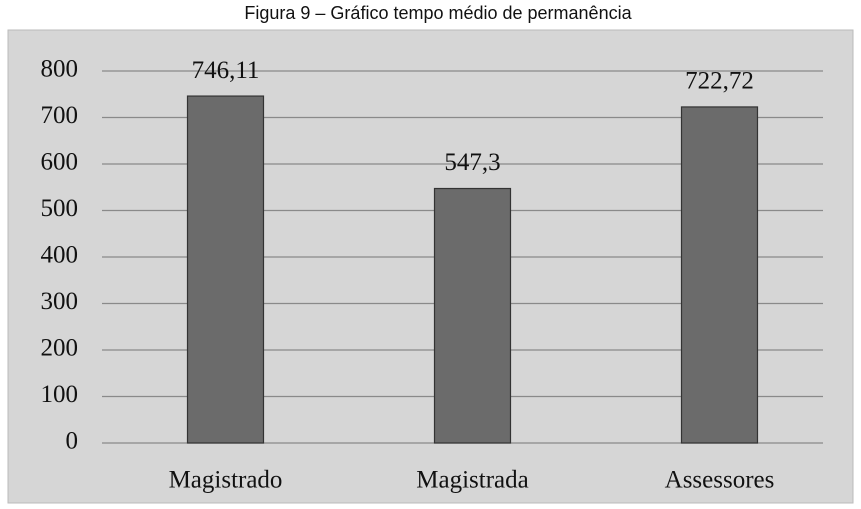  What do you see at coordinates (60, 394) in the screenshot?
I see `y-tick-label: 100` at bounding box center [60, 394].